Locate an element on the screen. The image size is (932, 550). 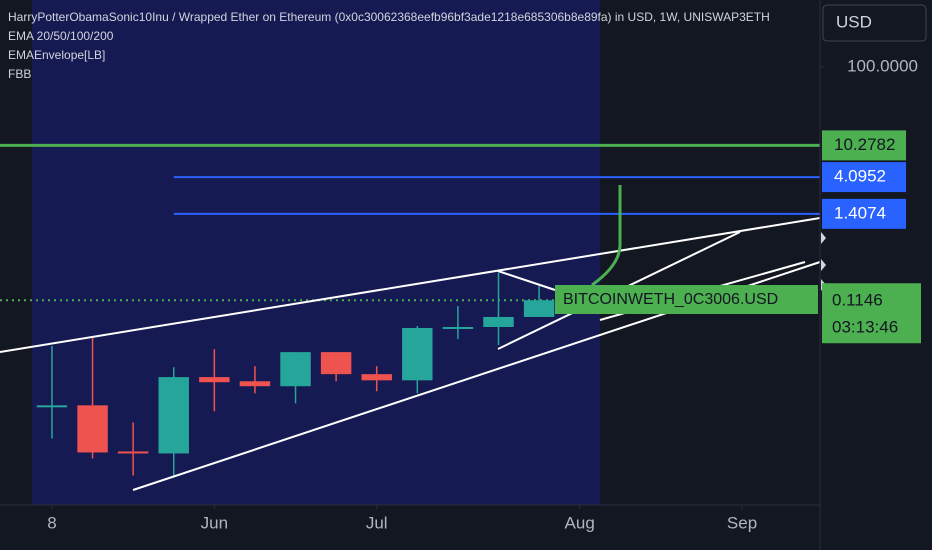
indicator: EMA 20/50/100/200 is located at coordinates (61, 36).